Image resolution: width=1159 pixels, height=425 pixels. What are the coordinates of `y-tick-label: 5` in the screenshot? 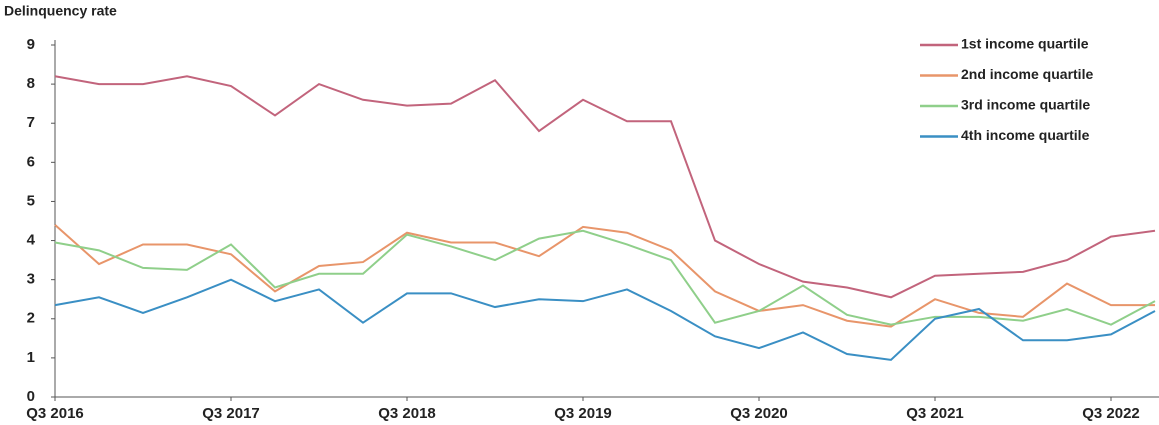 It's located at (31, 200).